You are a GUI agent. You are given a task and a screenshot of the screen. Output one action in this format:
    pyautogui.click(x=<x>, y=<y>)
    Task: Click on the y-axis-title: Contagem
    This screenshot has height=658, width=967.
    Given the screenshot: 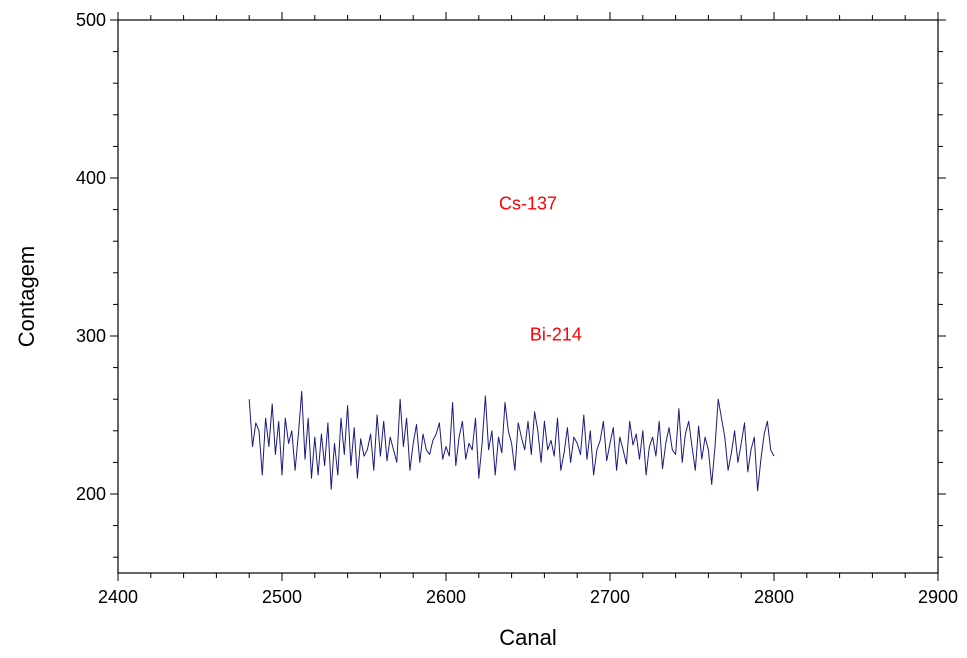 What is the action you would take?
    pyautogui.click(x=26, y=297)
    